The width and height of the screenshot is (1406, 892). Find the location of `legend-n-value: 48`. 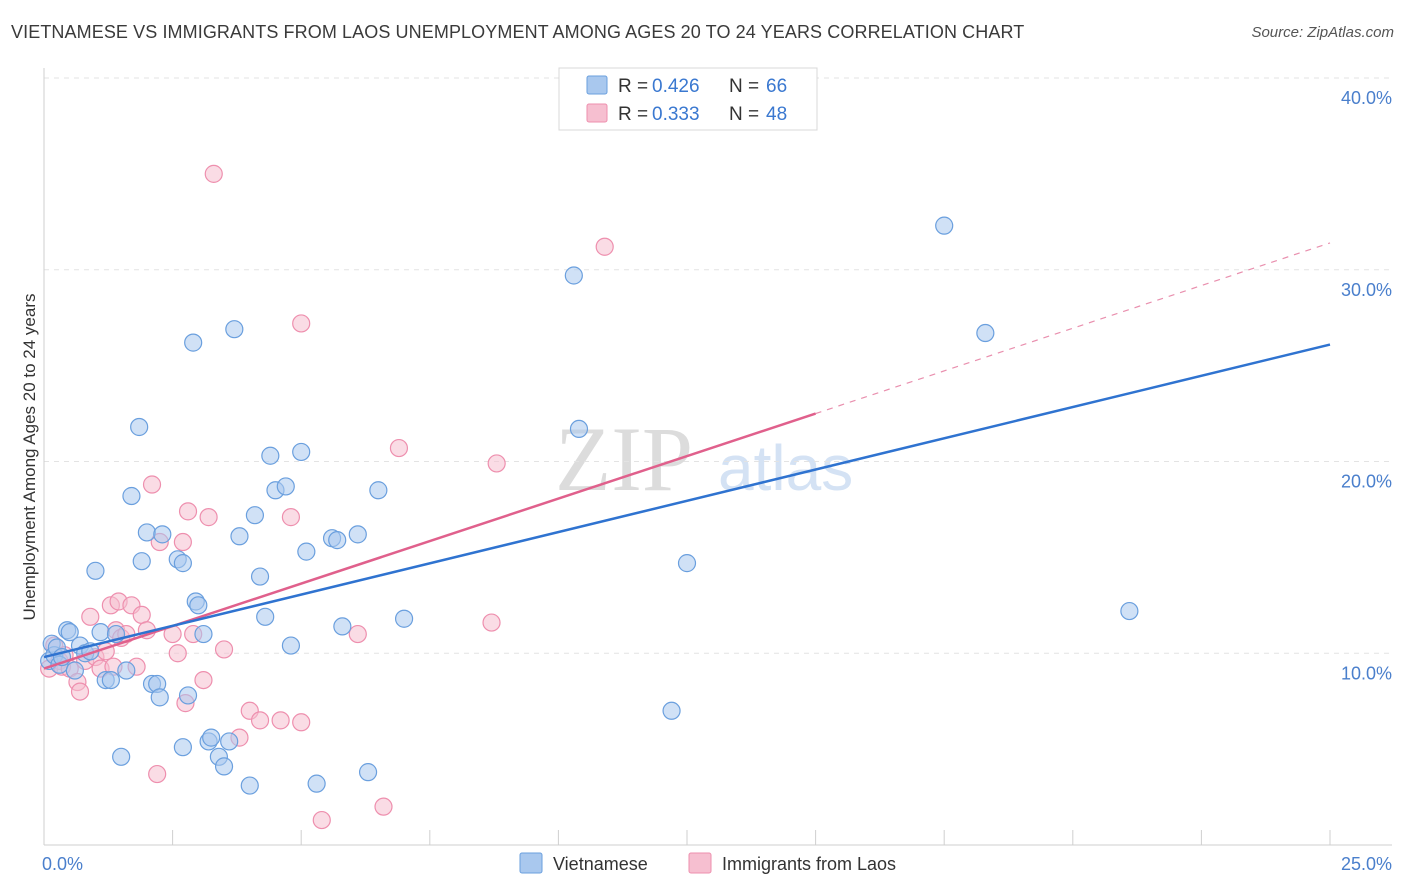

legend-n-value: 48 is located at coordinates (776, 114).